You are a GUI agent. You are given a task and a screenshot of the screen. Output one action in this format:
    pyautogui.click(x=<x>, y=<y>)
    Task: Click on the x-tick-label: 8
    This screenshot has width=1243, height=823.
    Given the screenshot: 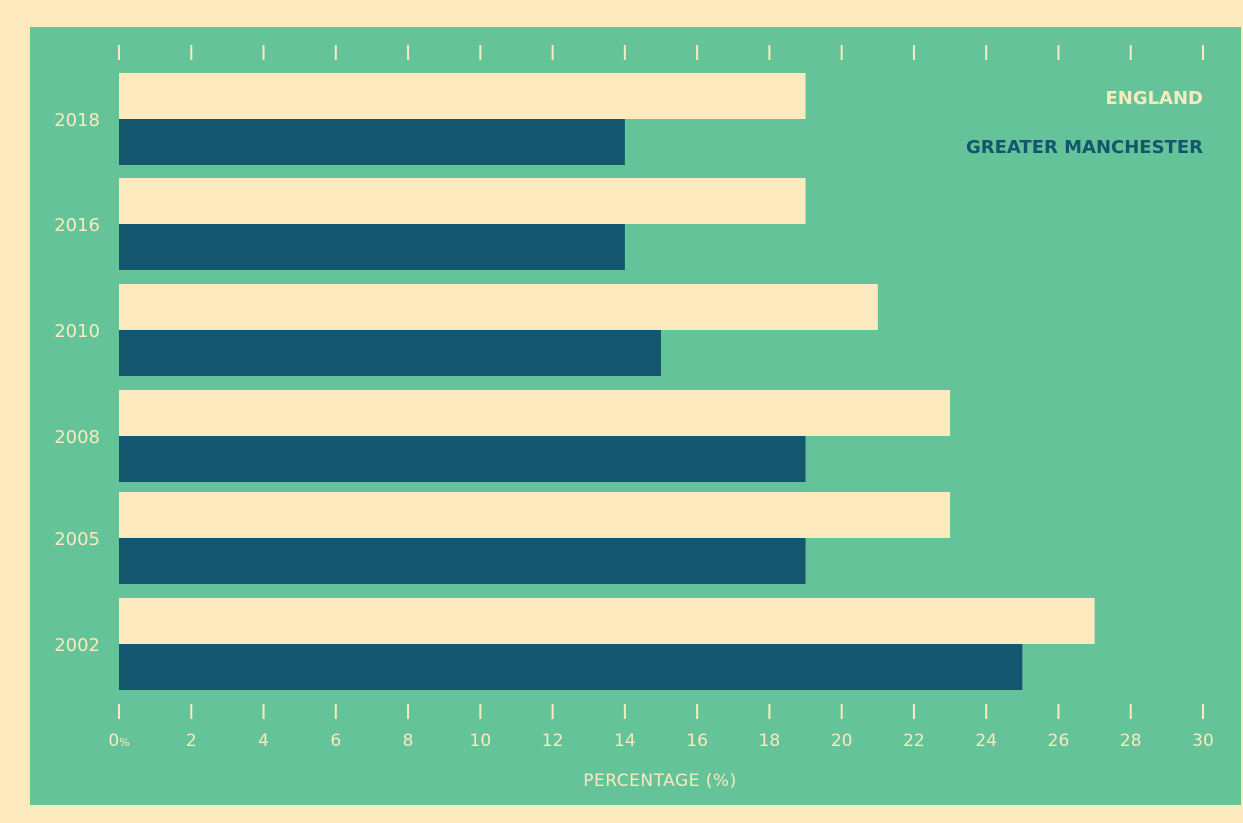 What is the action you would take?
    pyautogui.click(x=408, y=741)
    